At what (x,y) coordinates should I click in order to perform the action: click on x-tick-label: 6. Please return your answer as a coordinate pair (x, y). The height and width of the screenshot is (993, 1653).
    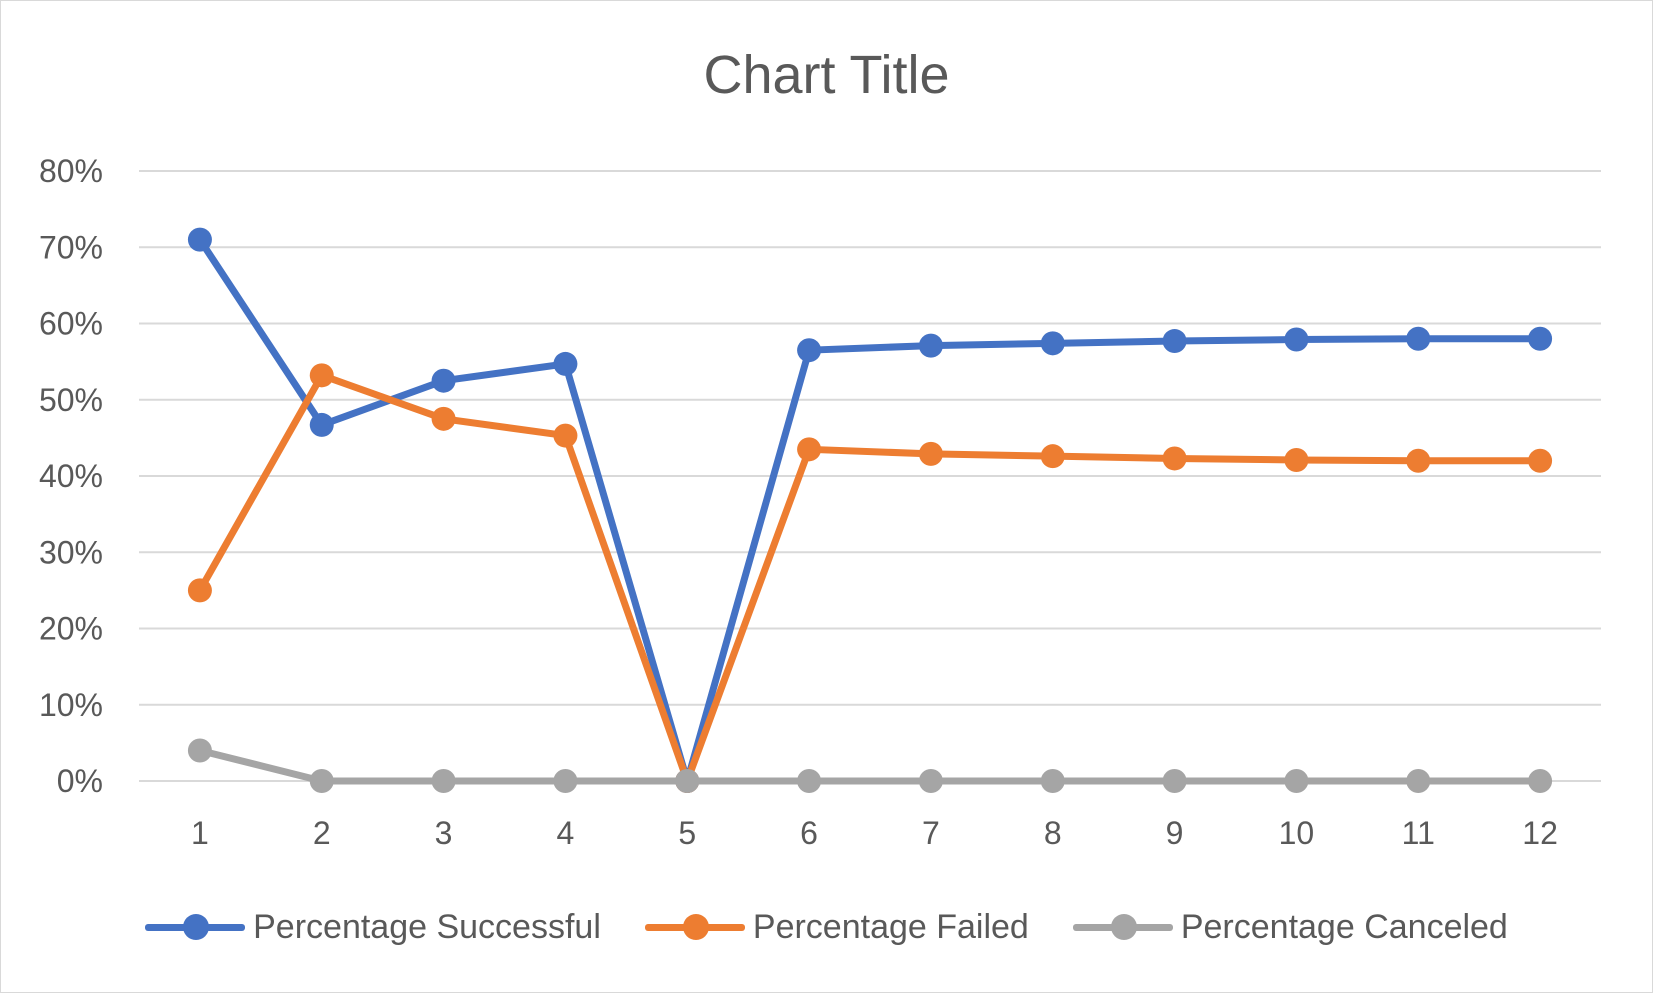
    Looking at the image, I should click on (809, 833).